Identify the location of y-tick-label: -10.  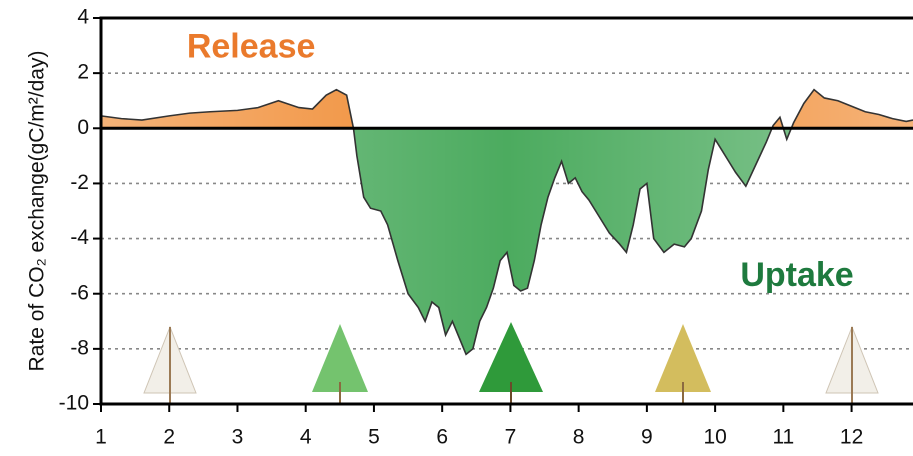
(74, 403).